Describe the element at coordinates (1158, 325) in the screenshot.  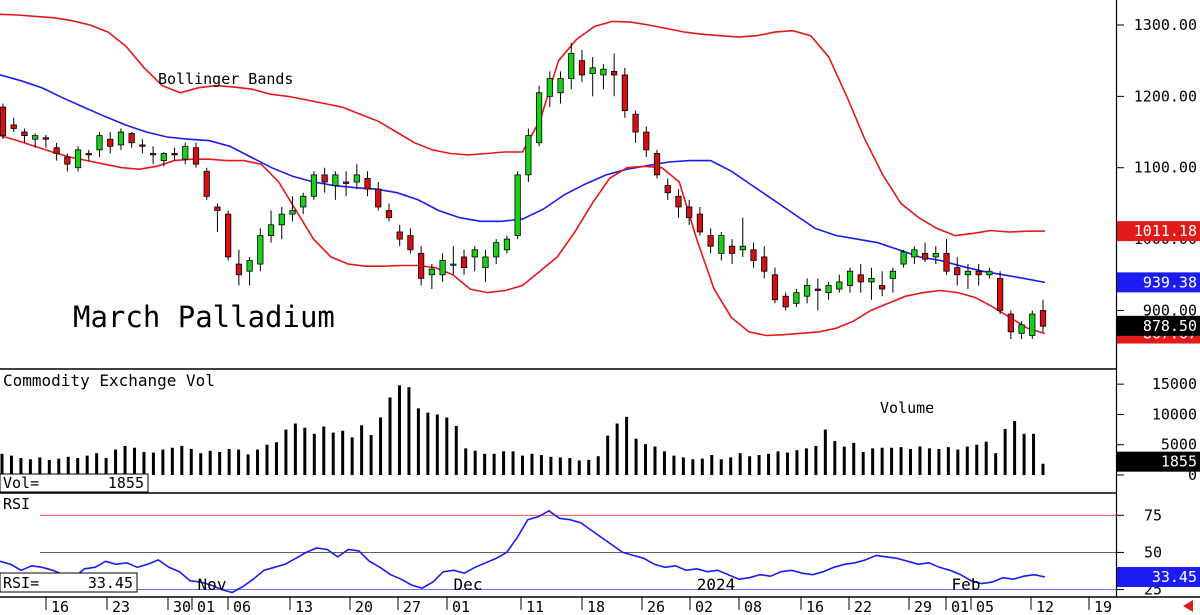
I see `price-badge-box` at that location.